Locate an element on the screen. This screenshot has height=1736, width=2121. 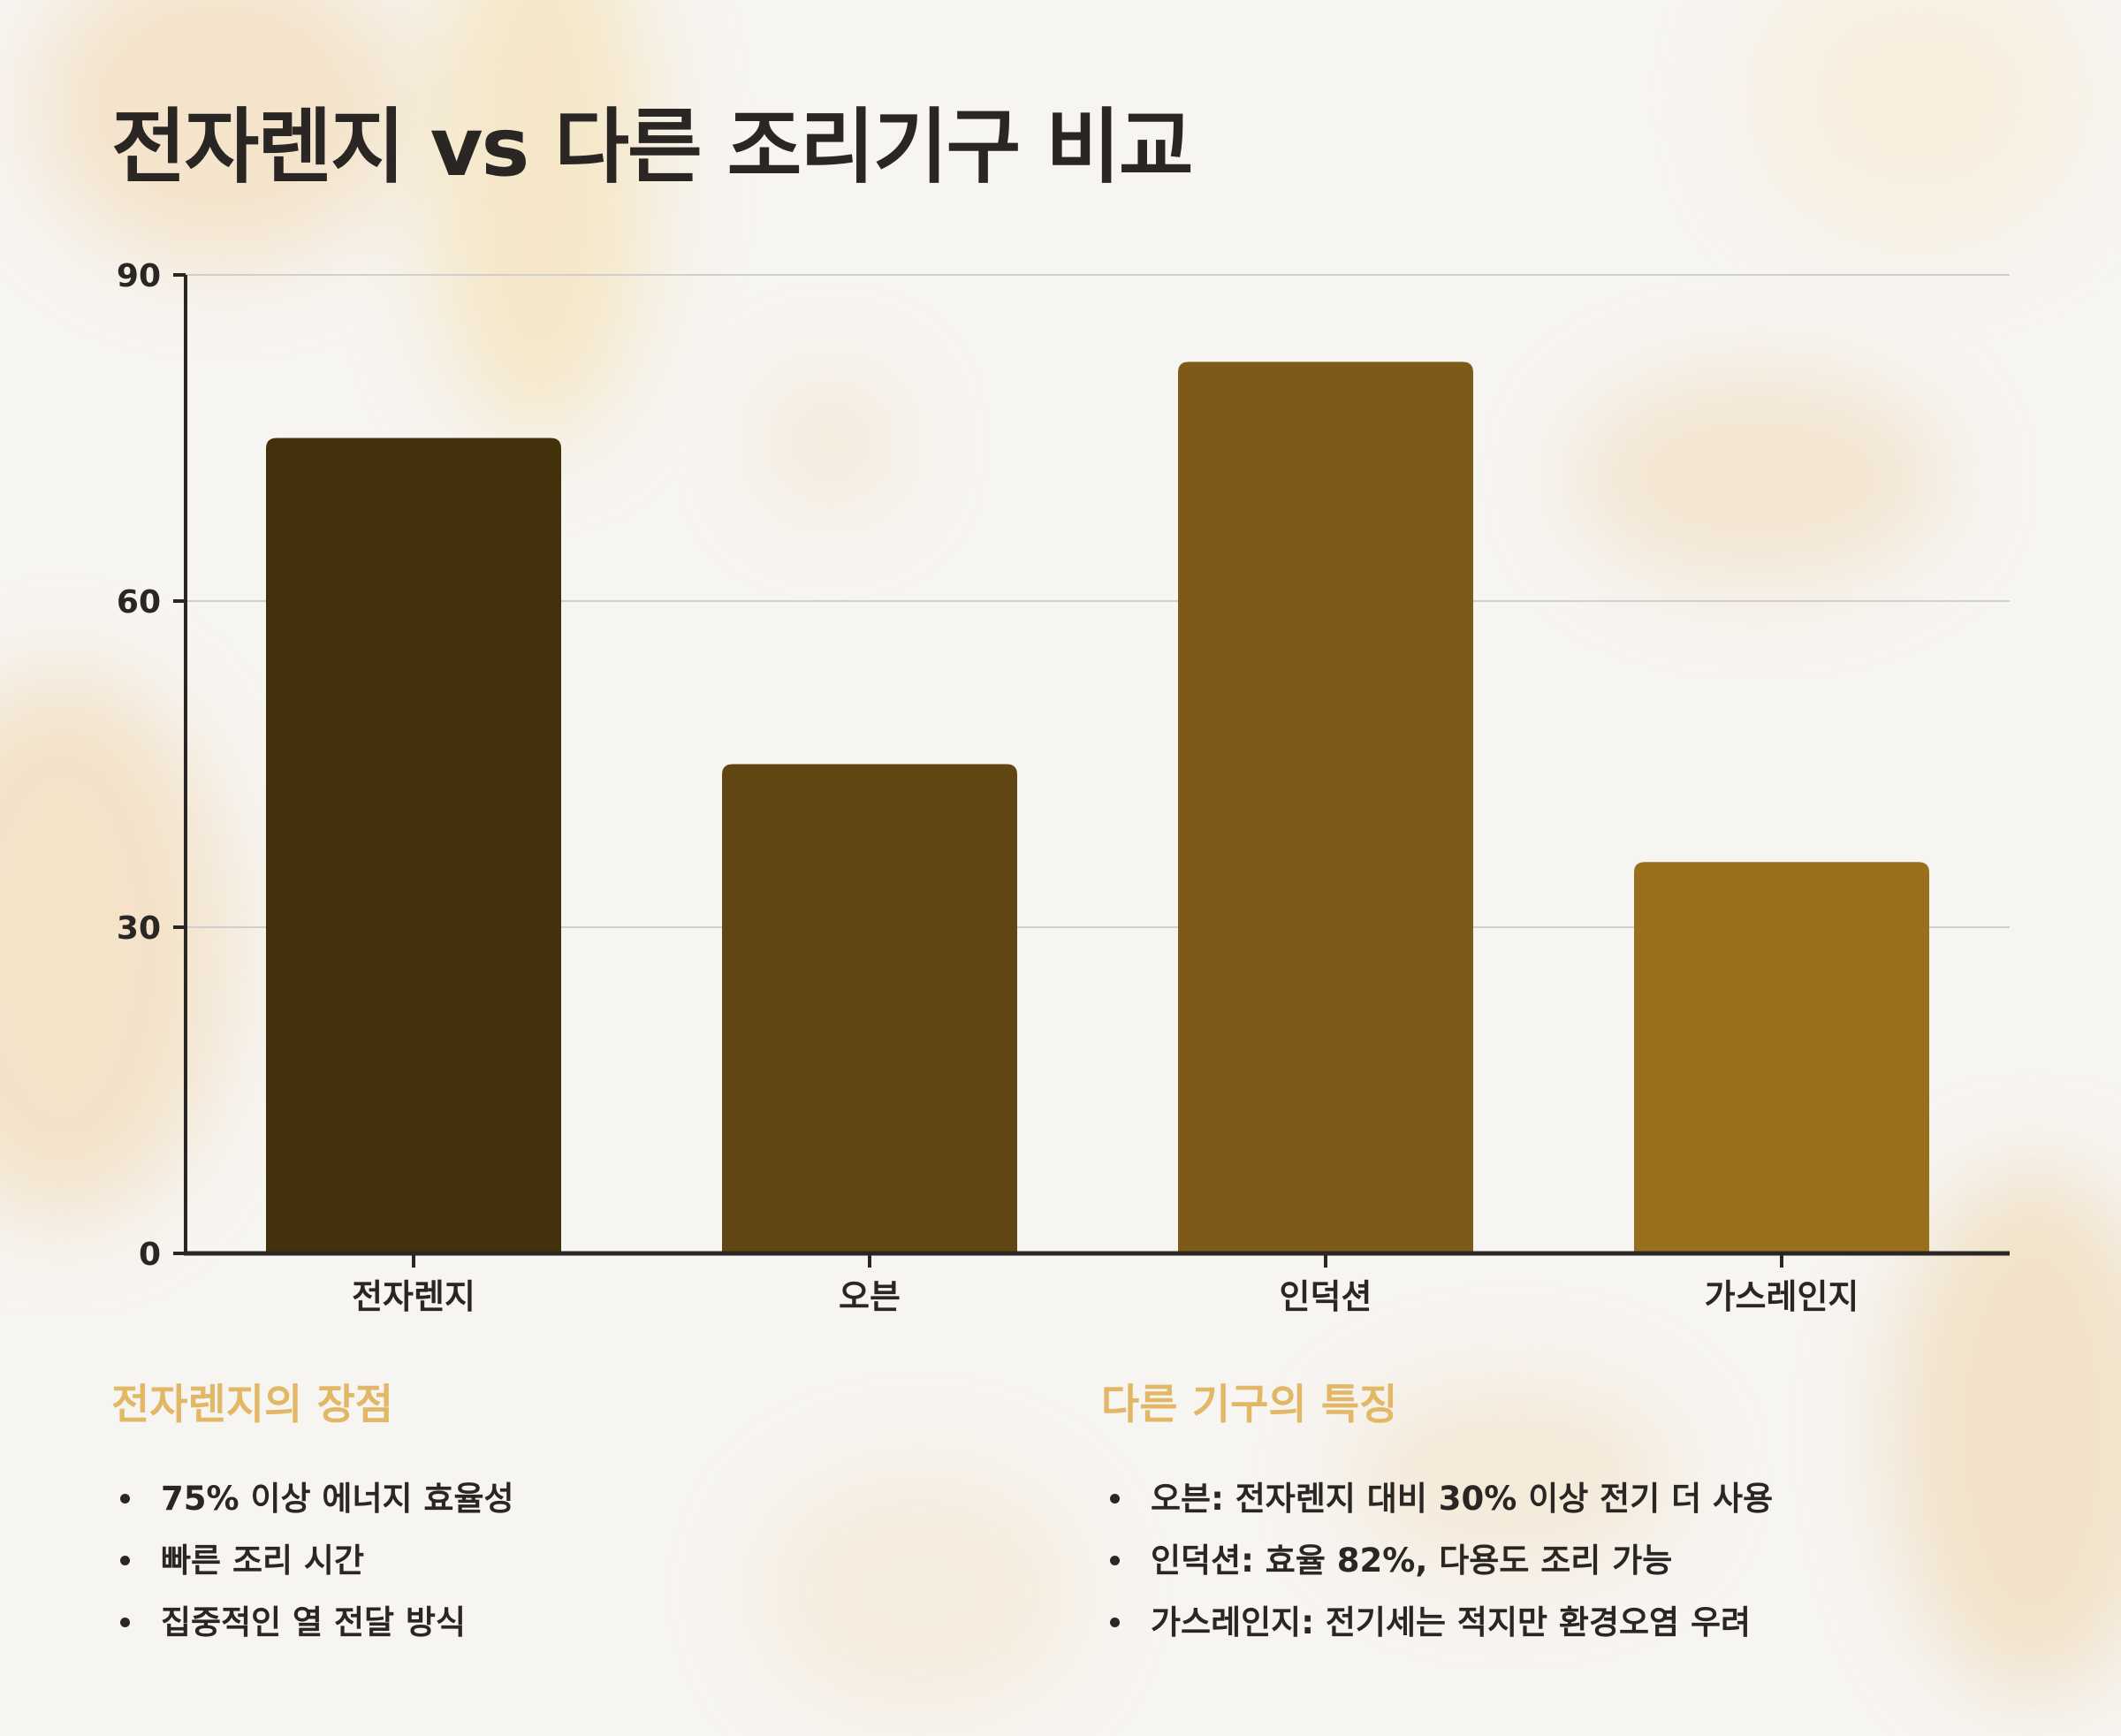
list-item-text: 가스레인지: 전기세는 적지만 환경오염 우려 is located at coordinates (1452, 1622).